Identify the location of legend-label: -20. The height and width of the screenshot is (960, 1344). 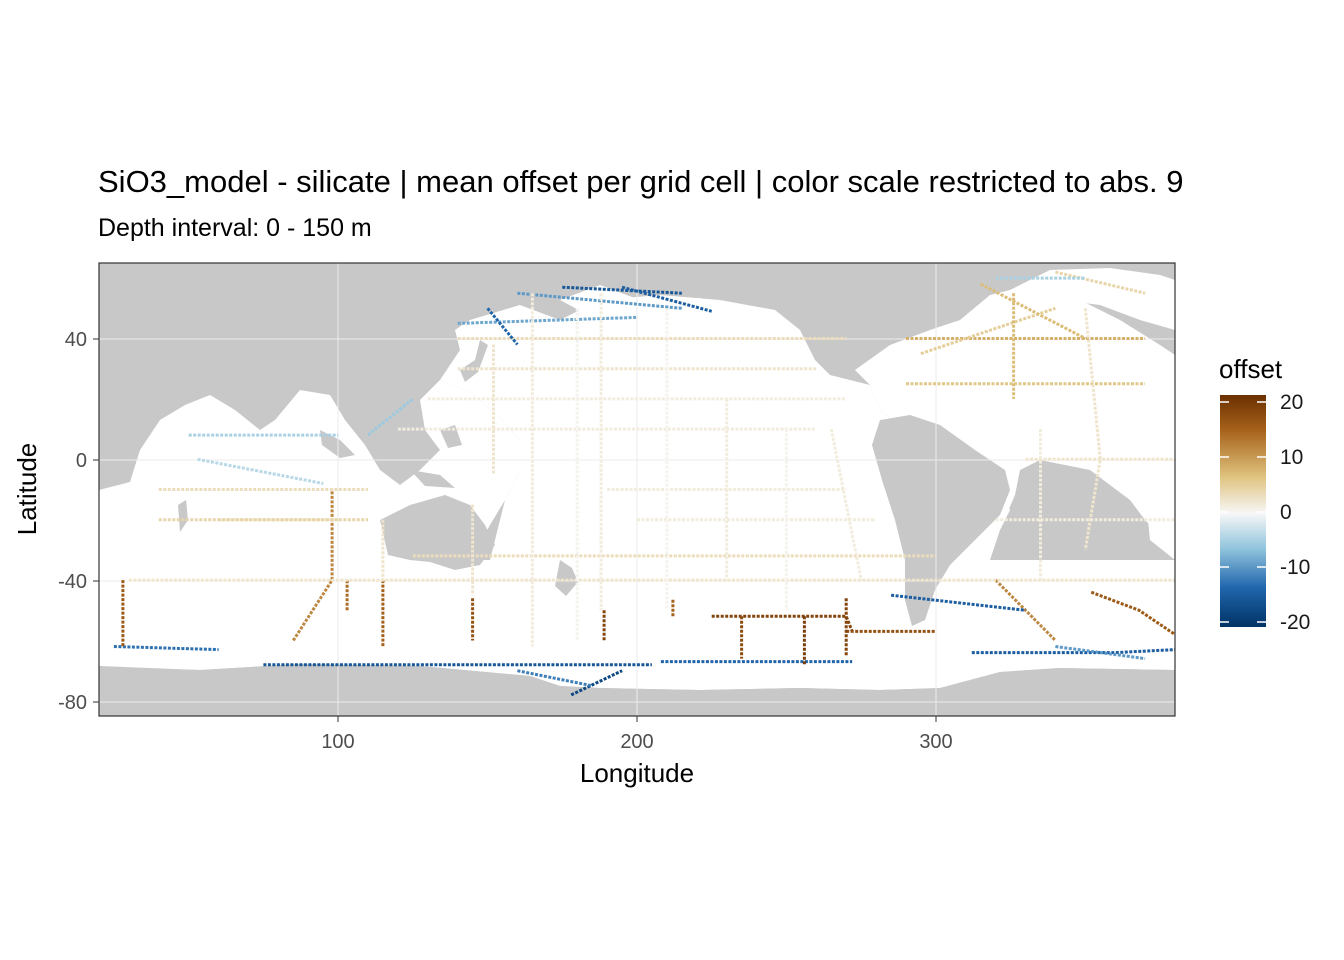
(1295, 622).